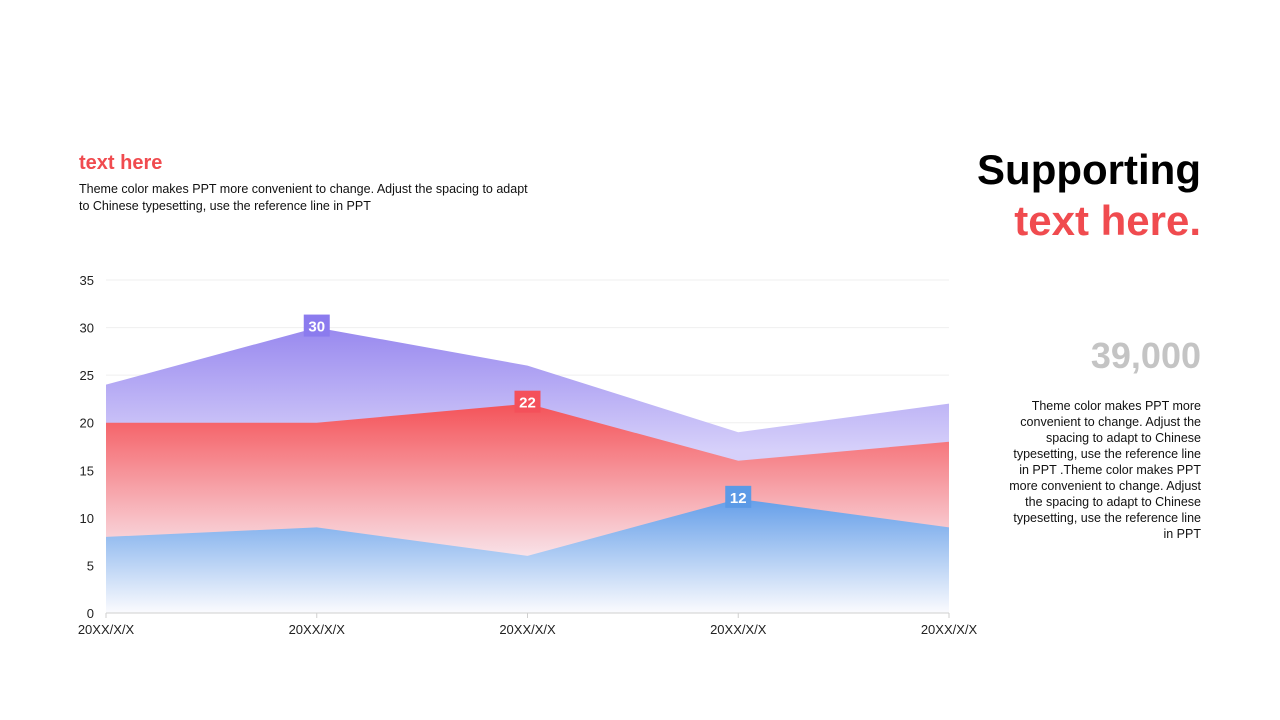 This screenshot has width=1280, height=720. Describe the element at coordinates (87, 470) in the screenshot. I see `y-tick-label: 15` at that location.